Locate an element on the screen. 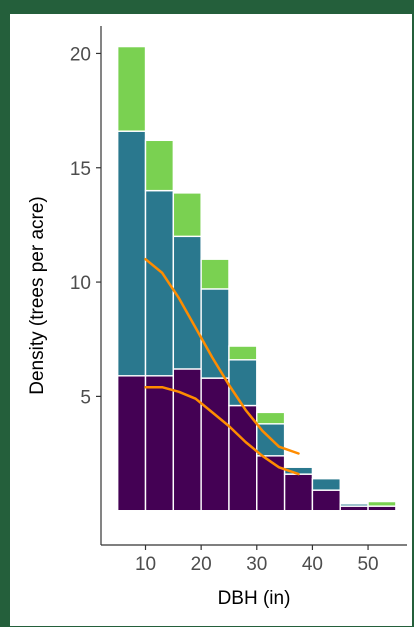  x-tick-label: 50 is located at coordinates (367, 564).